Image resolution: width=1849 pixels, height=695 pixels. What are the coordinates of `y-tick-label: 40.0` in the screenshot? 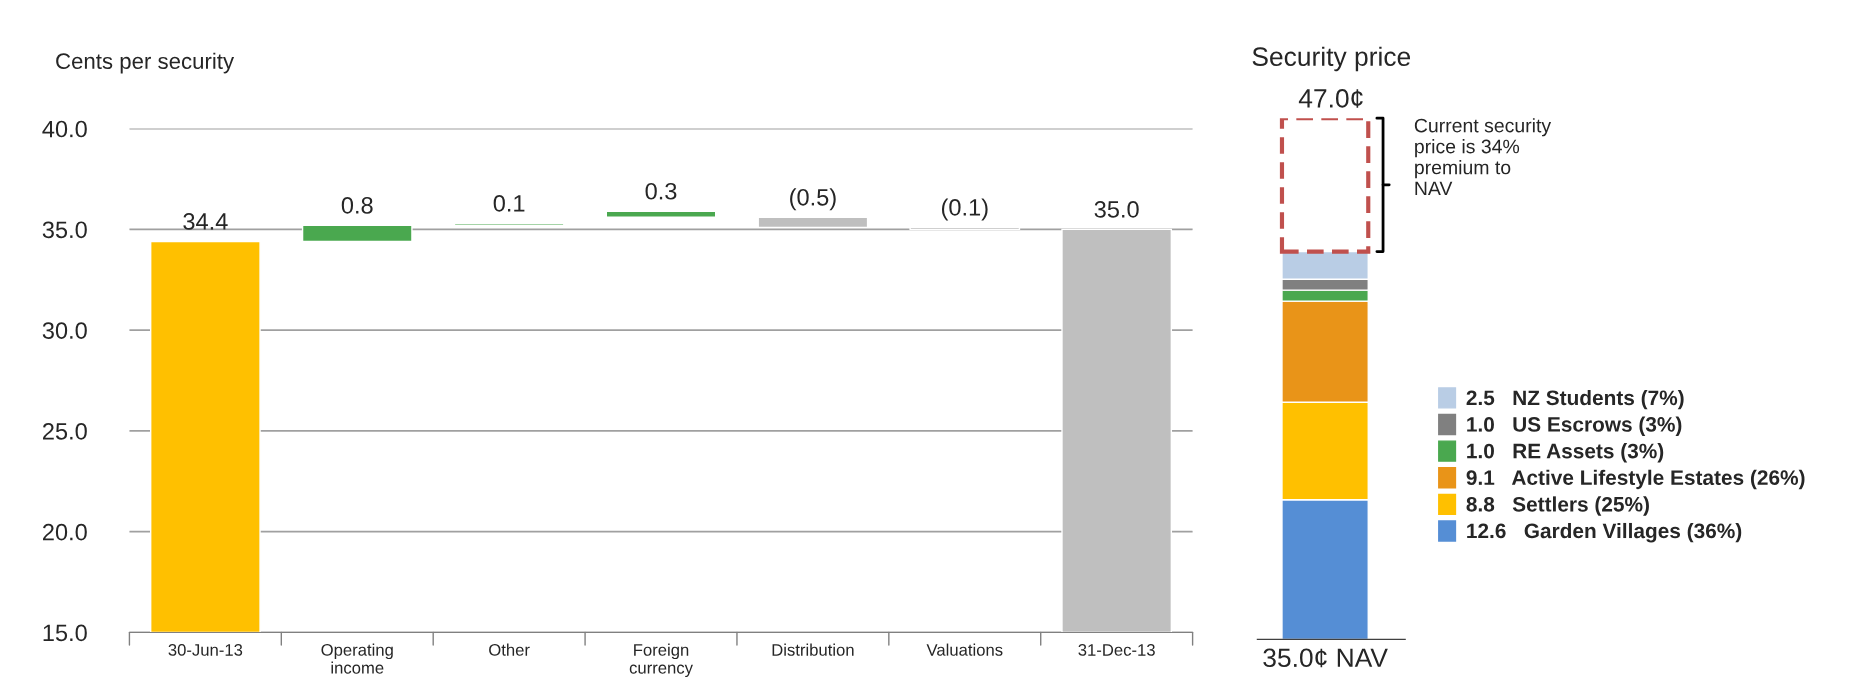 It's located at (64, 129).